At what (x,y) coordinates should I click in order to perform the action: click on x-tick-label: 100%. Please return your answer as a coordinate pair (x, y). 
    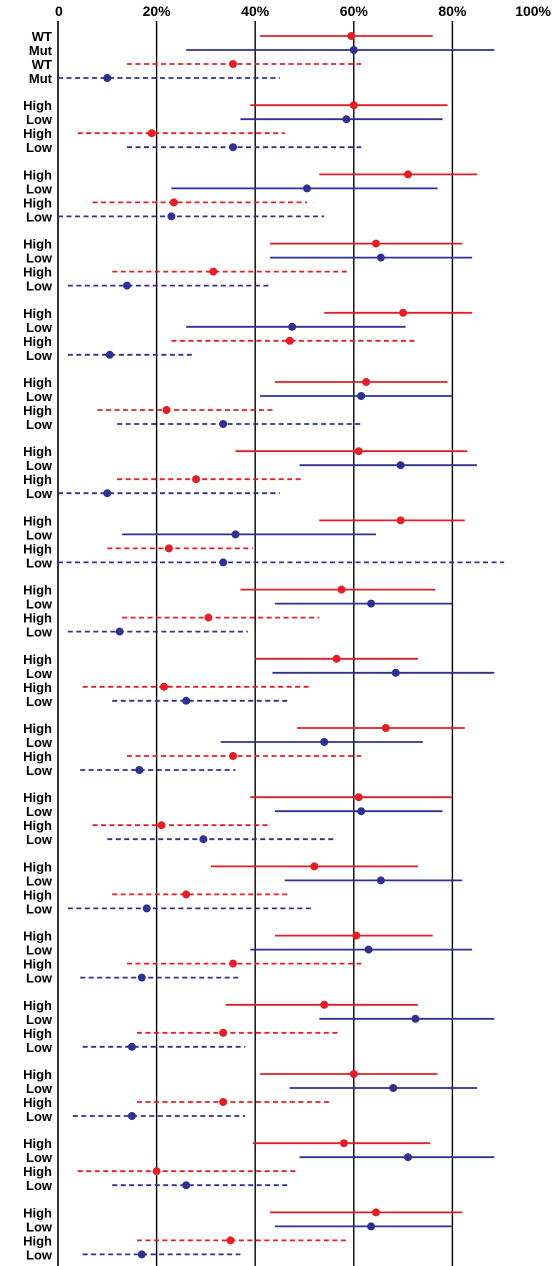
    Looking at the image, I should click on (533, 11).